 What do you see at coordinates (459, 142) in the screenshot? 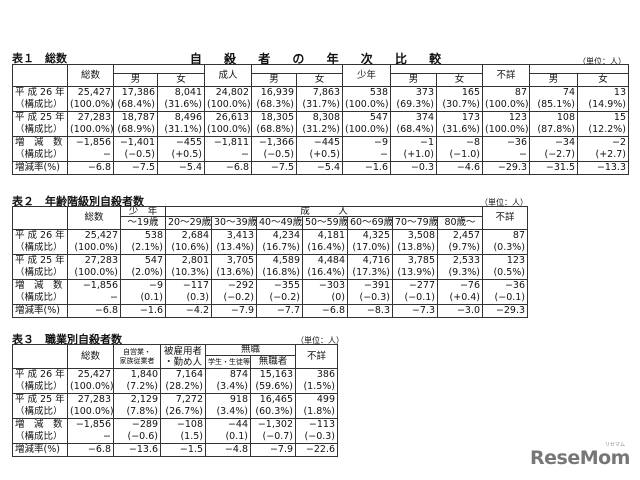
I see `table-cell: −8` at bounding box center [459, 142].